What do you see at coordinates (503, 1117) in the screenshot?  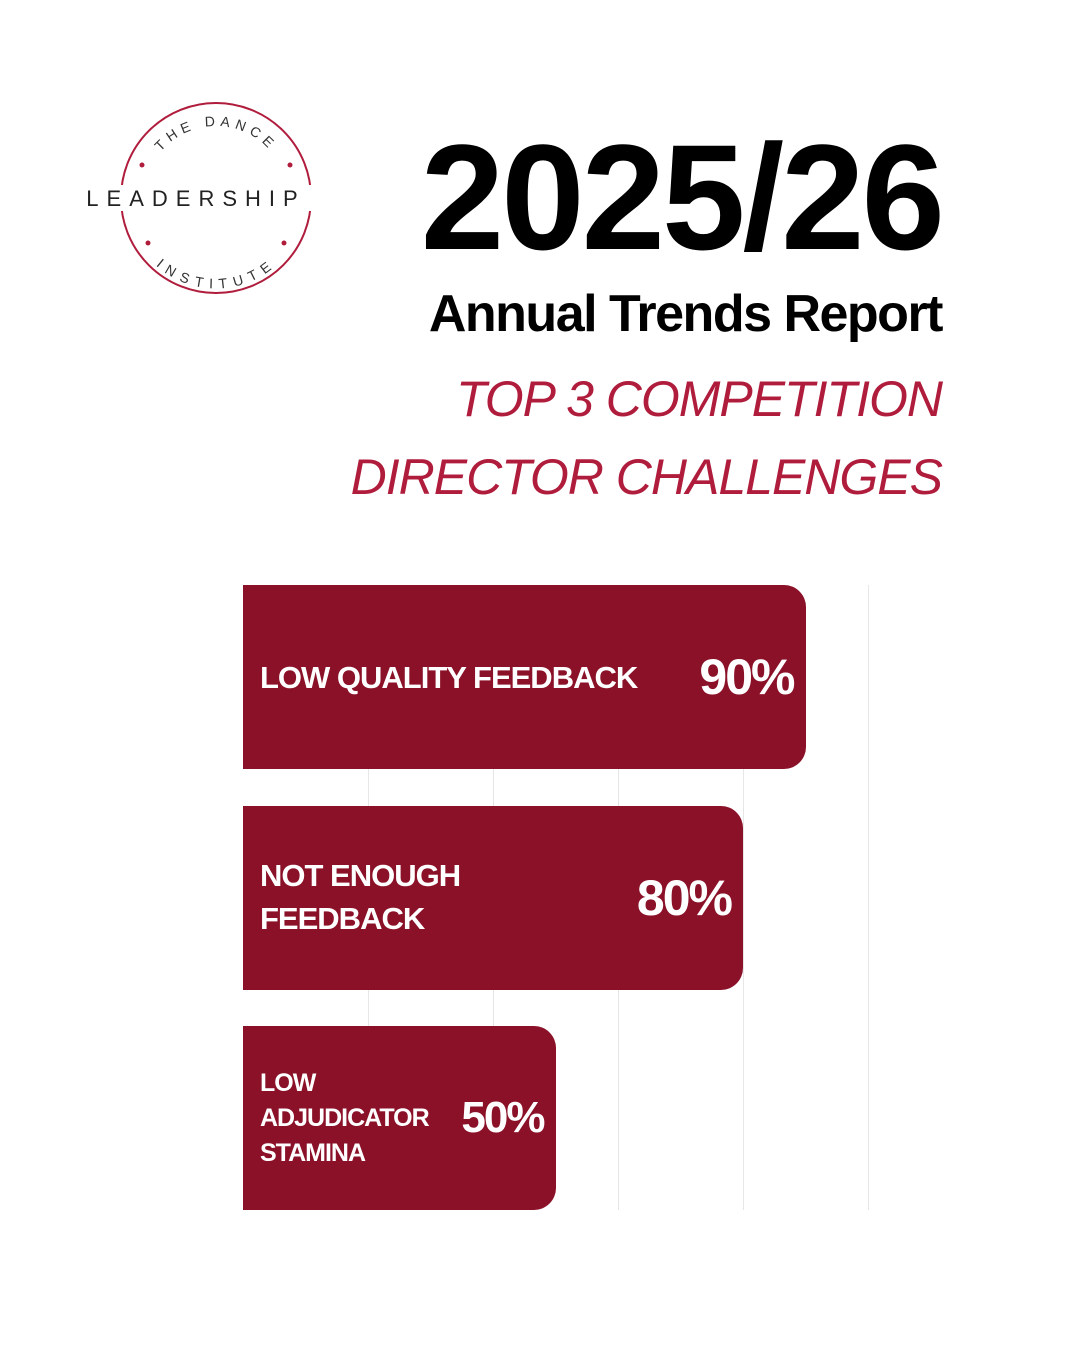 I see `value-label: 50%` at bounding box center [503, 1117].